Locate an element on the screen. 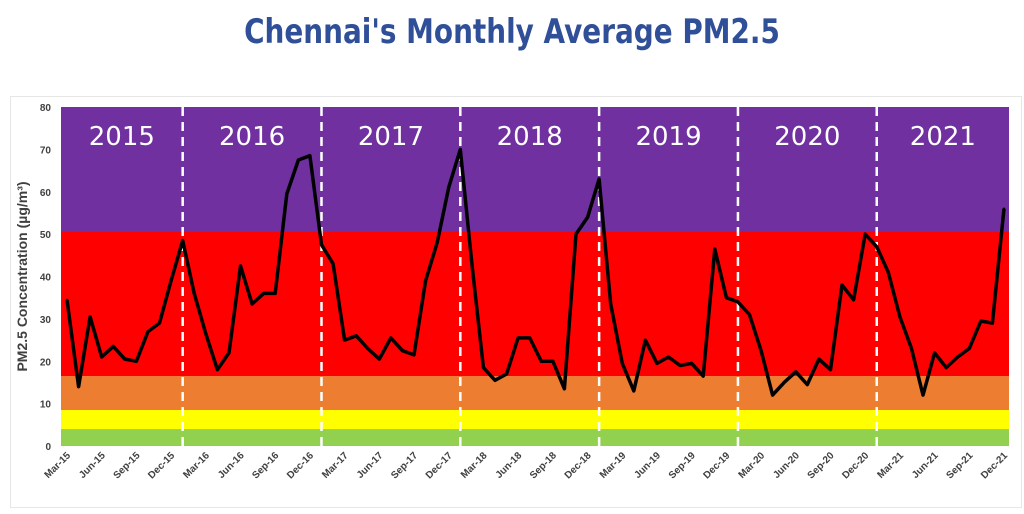 This screenshot has height=514, width=1024. y-tick-label: 50 is located at coordinates (46, 235).